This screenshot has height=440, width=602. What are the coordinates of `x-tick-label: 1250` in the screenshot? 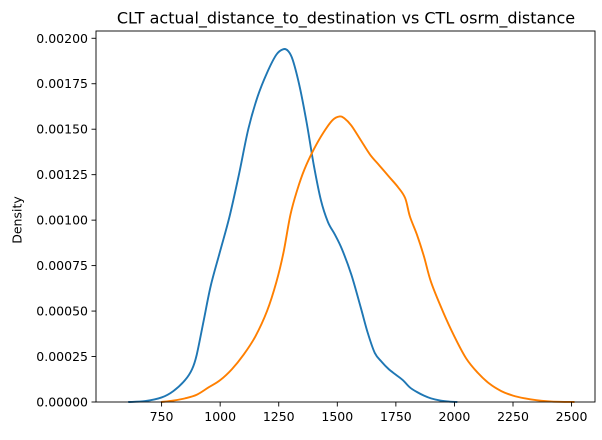 It's located at (279, 416).